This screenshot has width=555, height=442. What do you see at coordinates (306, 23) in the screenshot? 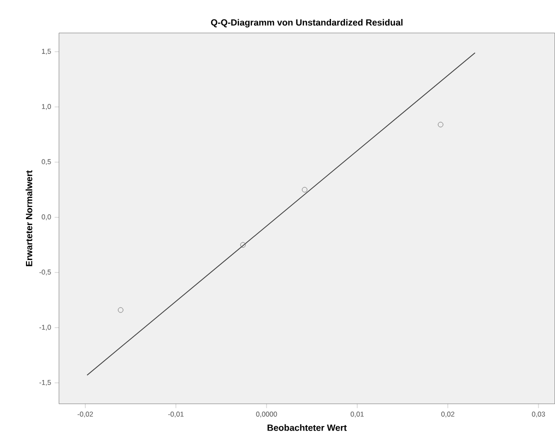
I see `chart-title: Q-Q-Diagramm von Unstandardized Residual` at bounding box center [306, 23].